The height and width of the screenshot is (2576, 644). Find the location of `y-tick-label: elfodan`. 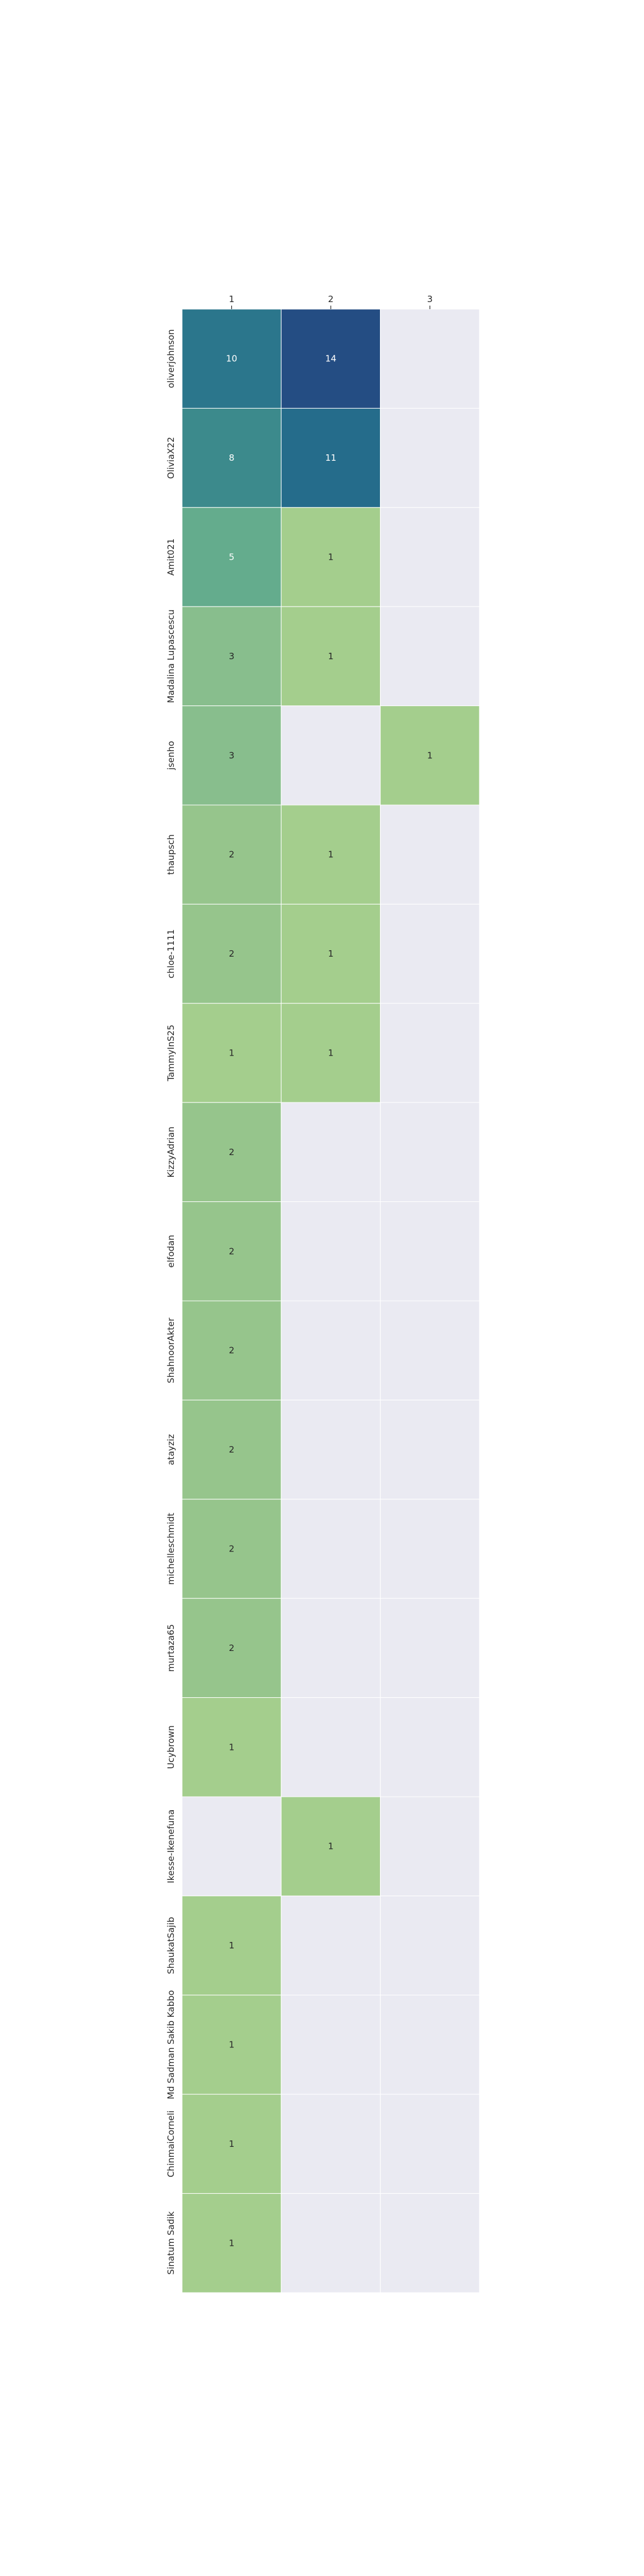

y-tick-label: elfodan is located at coordinates (171, 1251).